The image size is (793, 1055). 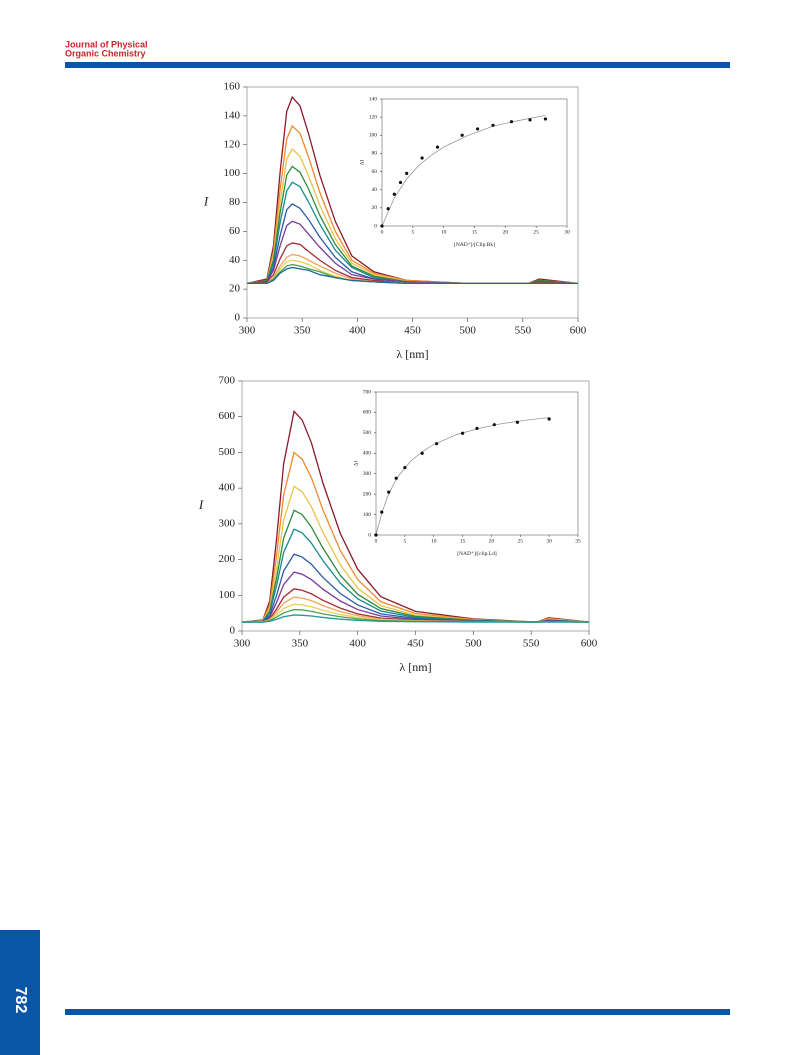 I want to click on y-tick-label: 160, so click(x=232, y=87).